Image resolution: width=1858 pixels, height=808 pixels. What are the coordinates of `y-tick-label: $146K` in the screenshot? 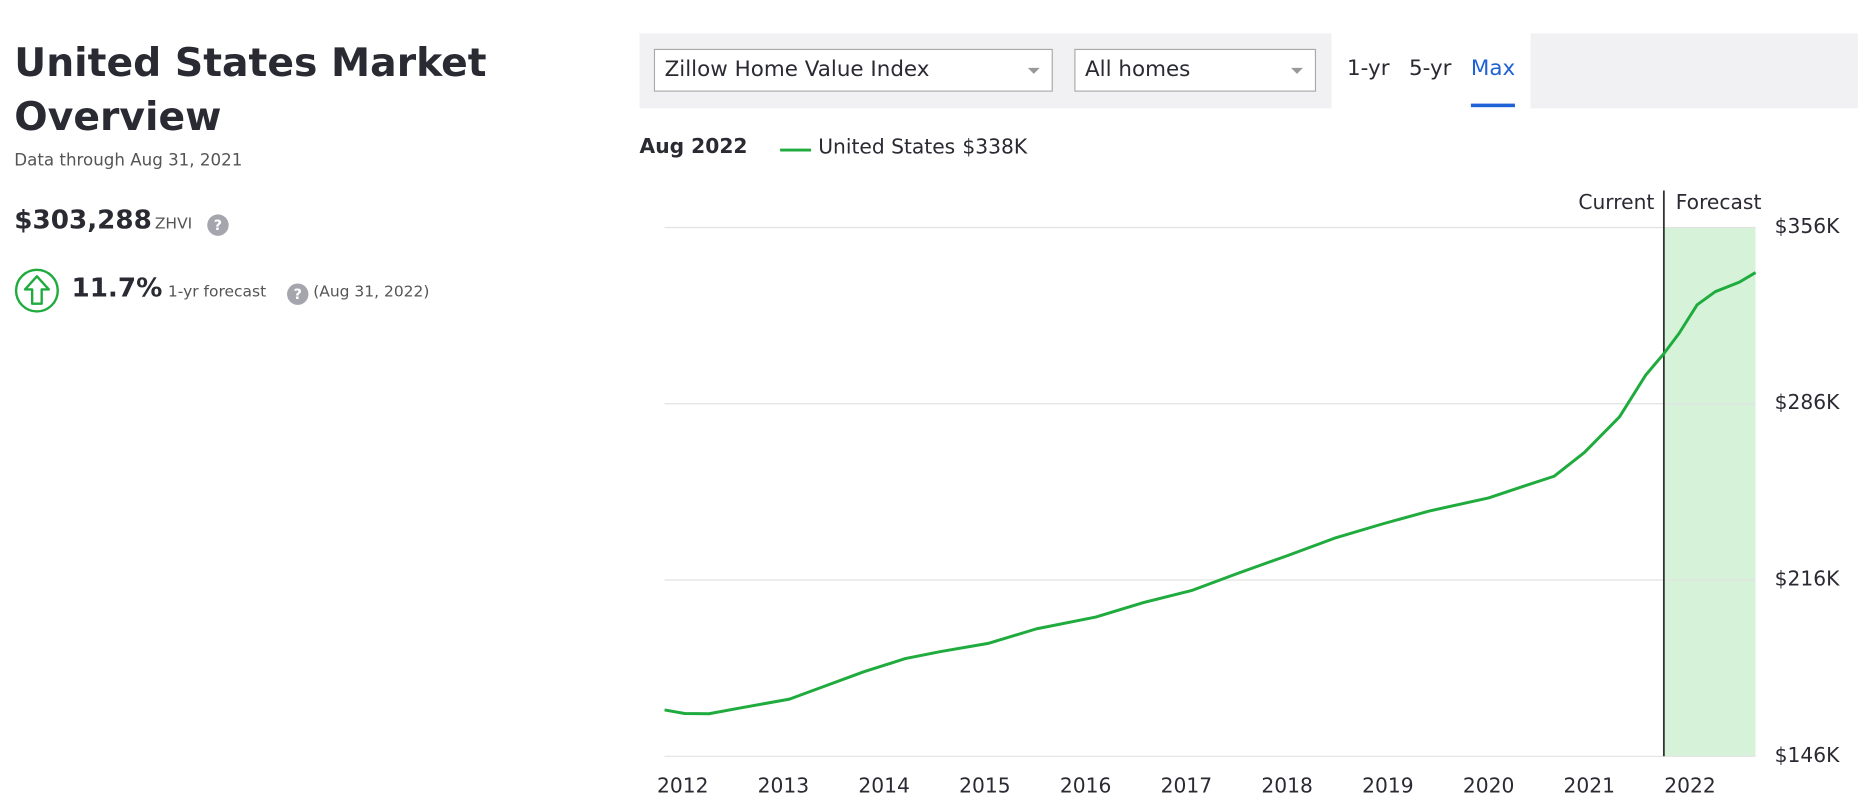 It's located at (1807, 755).